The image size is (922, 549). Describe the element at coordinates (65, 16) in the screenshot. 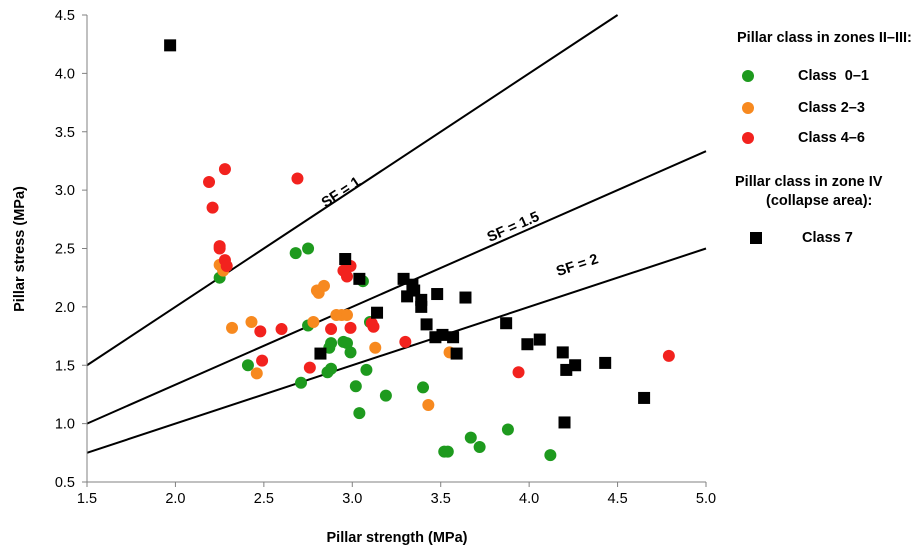

I see `y-tick-label: 4.5` at that location.